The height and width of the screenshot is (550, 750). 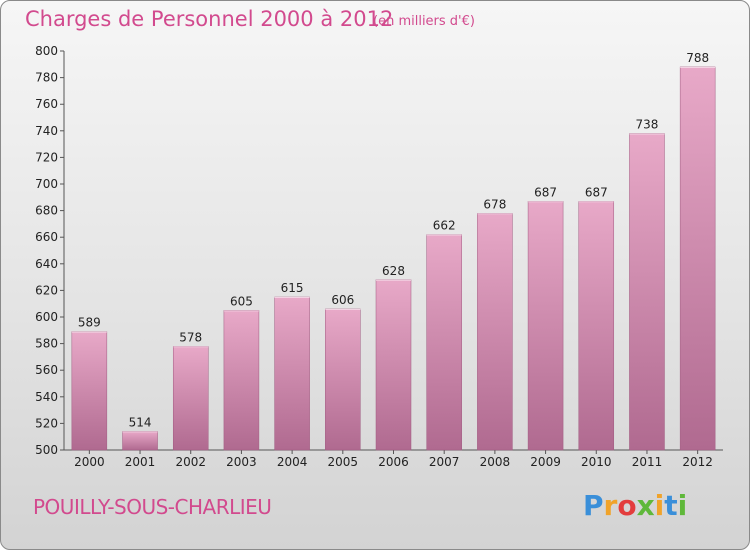 I want to click on y-tick-label: 800, so click(x=46, y=51).